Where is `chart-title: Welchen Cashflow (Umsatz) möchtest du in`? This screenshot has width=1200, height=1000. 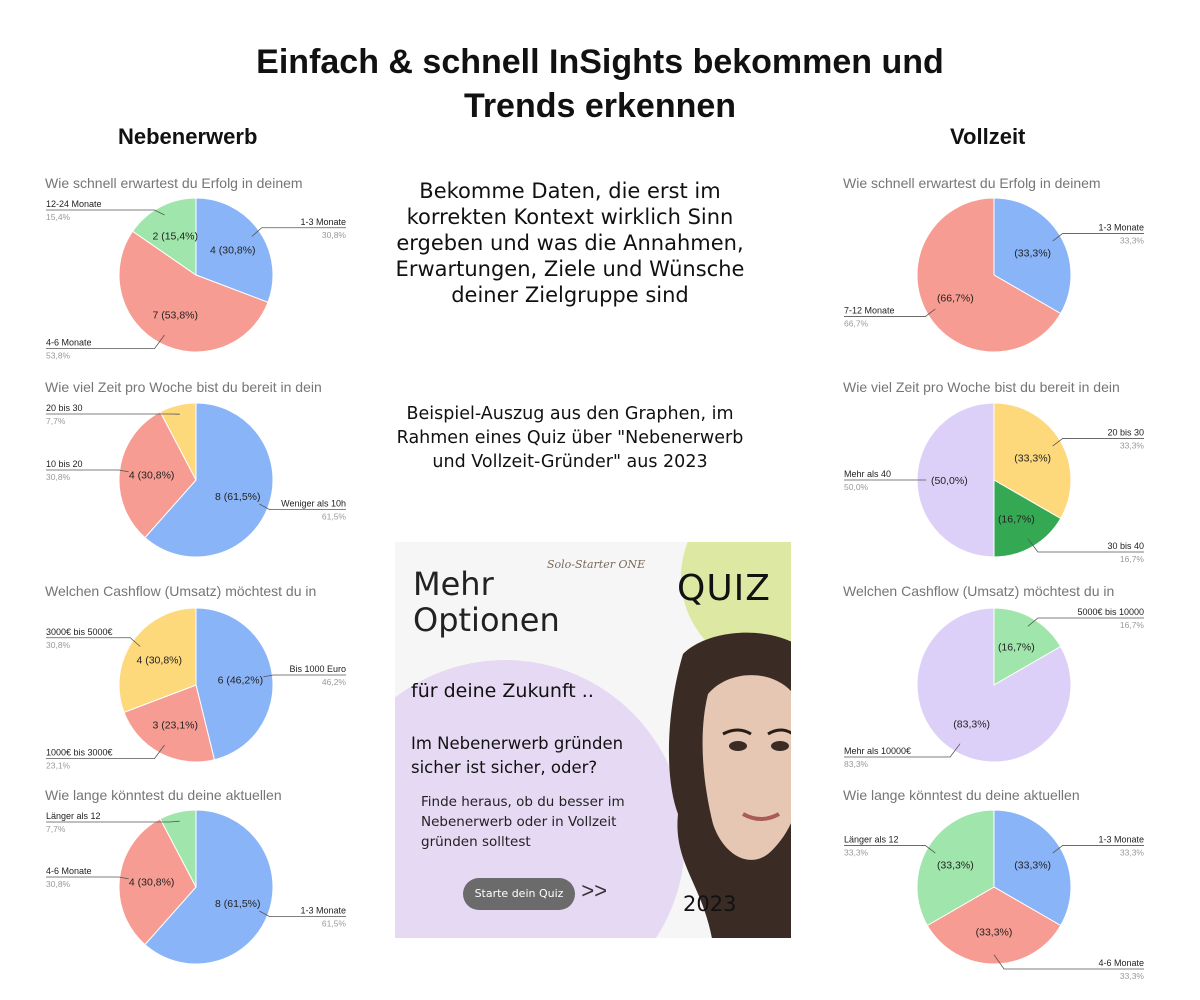 chart-title: Welchen Cashflow (Umsatz) möchtest du in is located at coordinates (978, 591).